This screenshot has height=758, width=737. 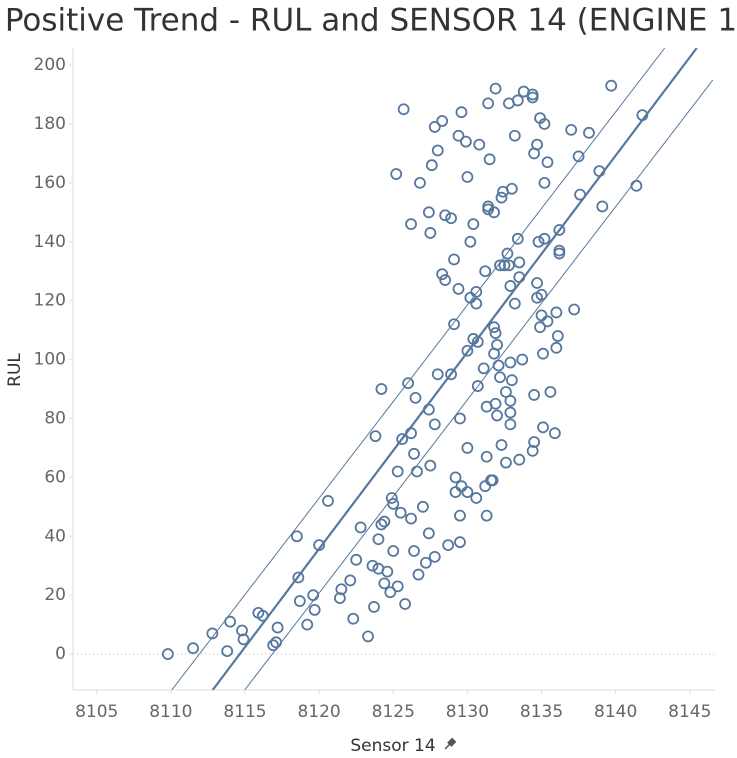 What do you see at coordinates (50, 124) in the screenshot?
I see `y-tick-label: 180` at bounding box center [50, 124].